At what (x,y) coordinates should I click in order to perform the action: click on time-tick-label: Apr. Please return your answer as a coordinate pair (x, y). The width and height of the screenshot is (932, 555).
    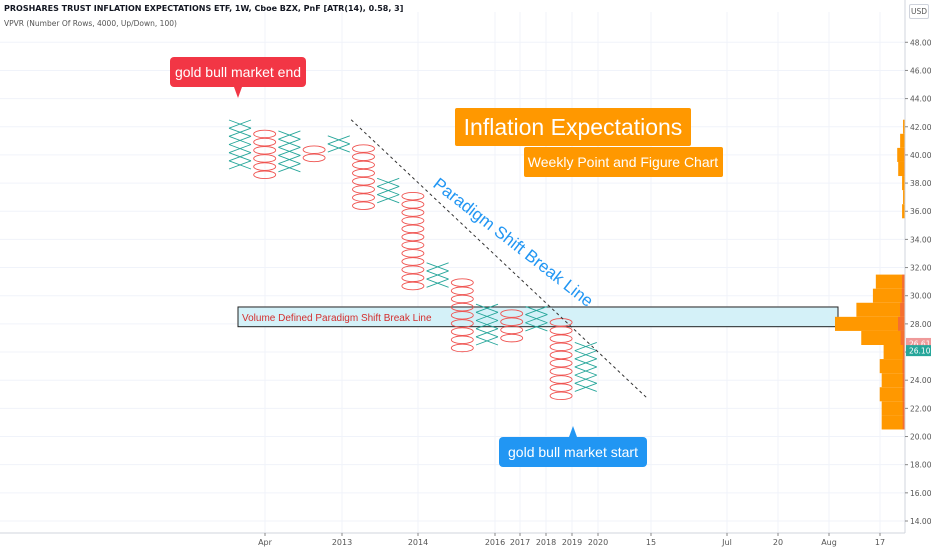
    Looking at the image, I should click on (265, 542).